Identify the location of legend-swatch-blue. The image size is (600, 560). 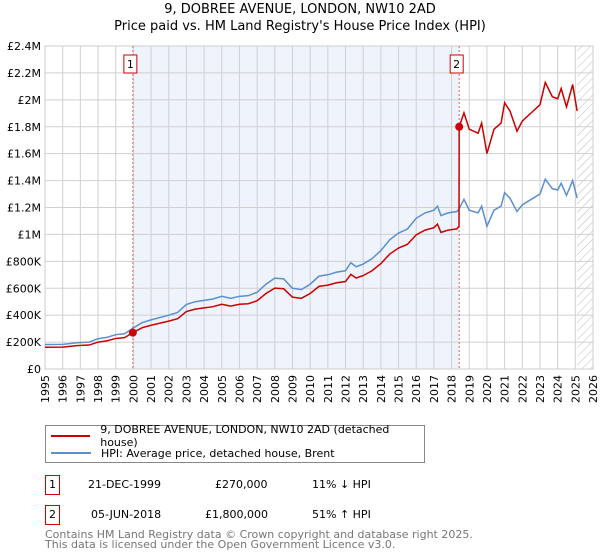
(71, 453).